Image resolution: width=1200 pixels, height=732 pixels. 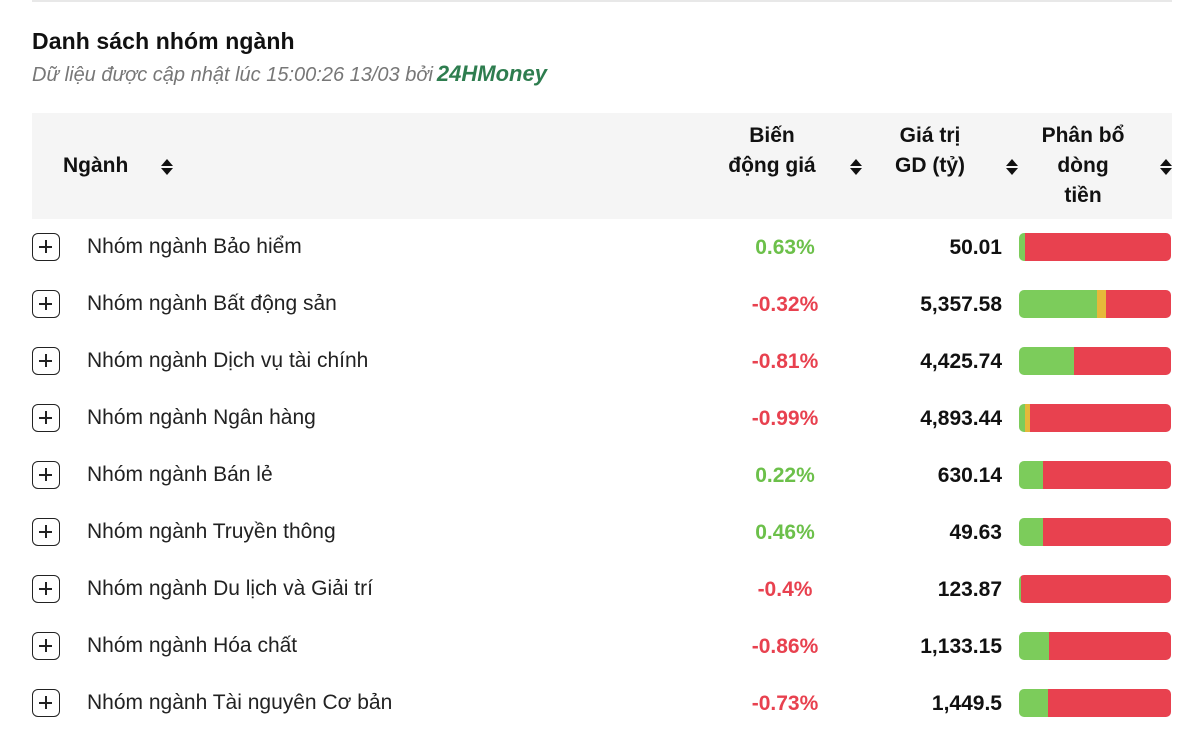 What do you see at coordinates (491, 73) in the screenshot?
I see `brand-link: 24HMoney` at bounding box center [491, 73].